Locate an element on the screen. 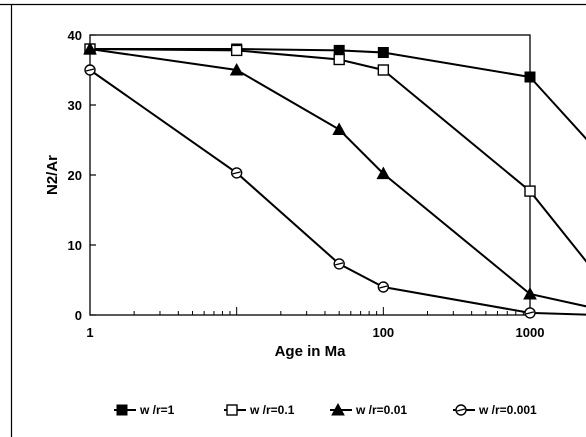  x-axis: 1 100 1000 is located at coordinates (315, 323).